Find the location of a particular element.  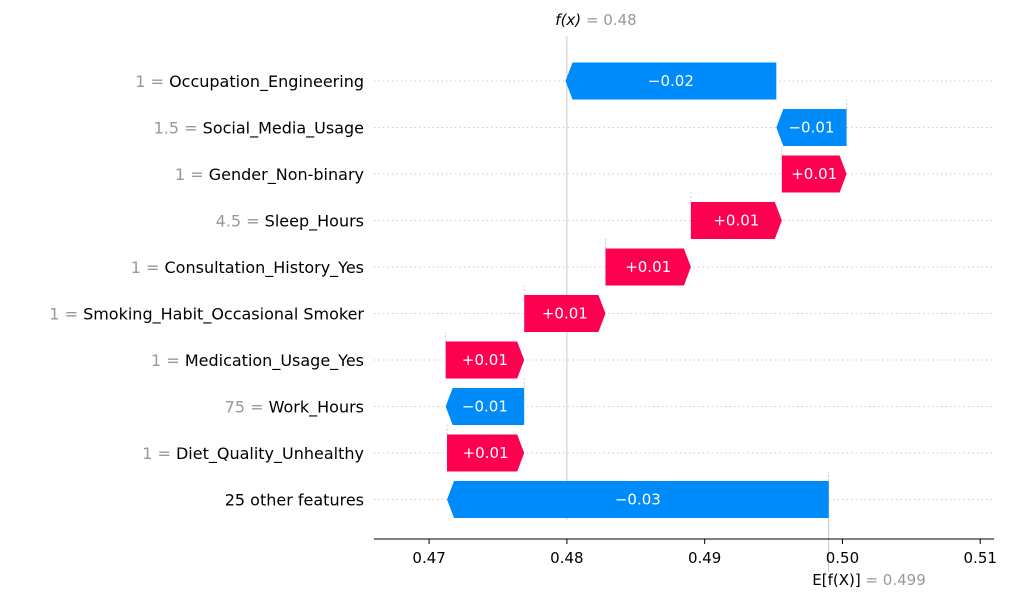

feature-name: 25 other features is located at coordinates (294, 500).